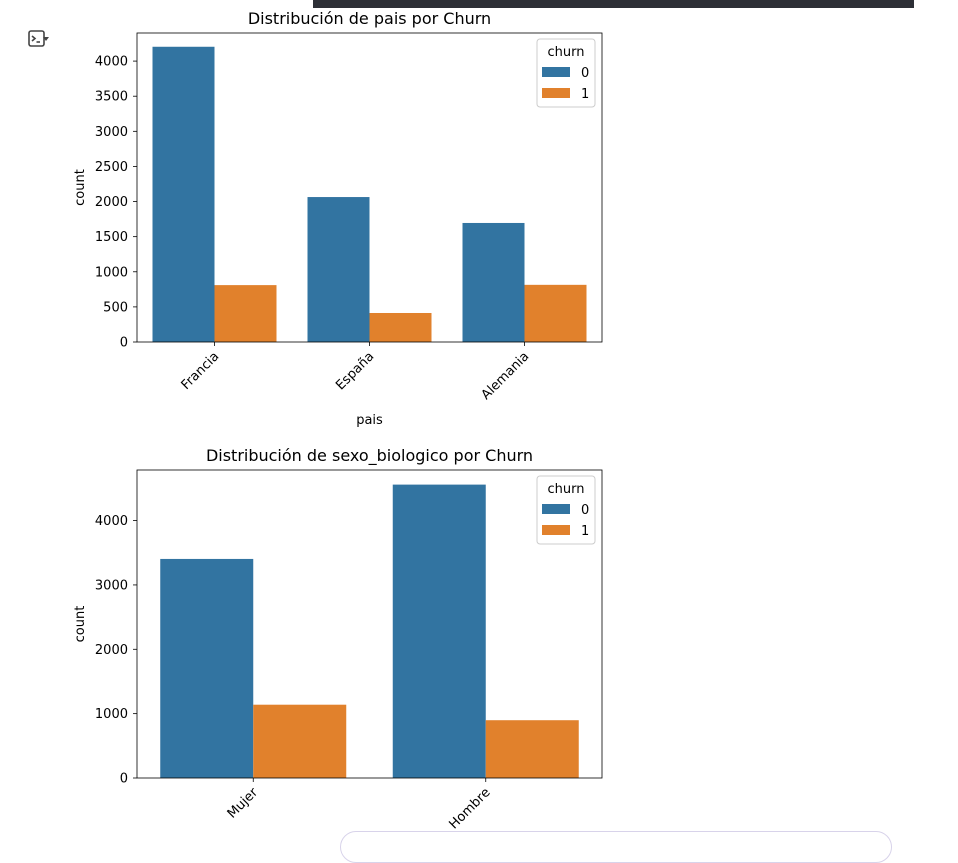 The image size is (958, 863). I want to click on bar-españa-churn-1, so click(400, 327).